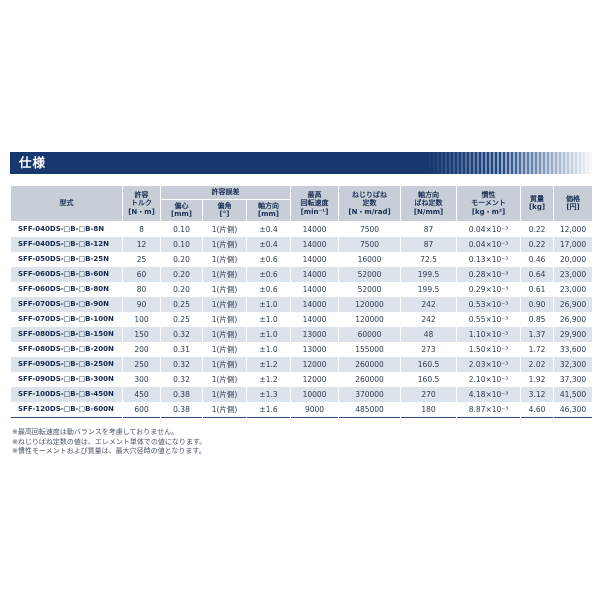  What do you see at coordinates (573, 364) in the screenshot?
I see `value-cell: 32,300` at bounding box center [573, 364].